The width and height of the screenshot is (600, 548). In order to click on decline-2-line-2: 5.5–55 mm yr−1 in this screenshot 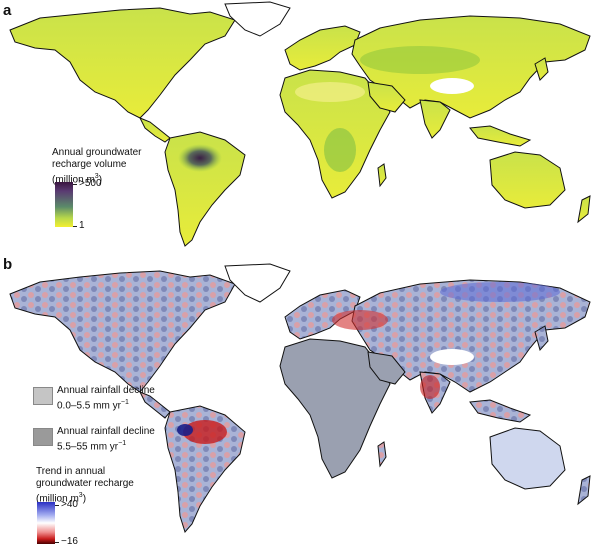, I will do `click(92, 446)`.